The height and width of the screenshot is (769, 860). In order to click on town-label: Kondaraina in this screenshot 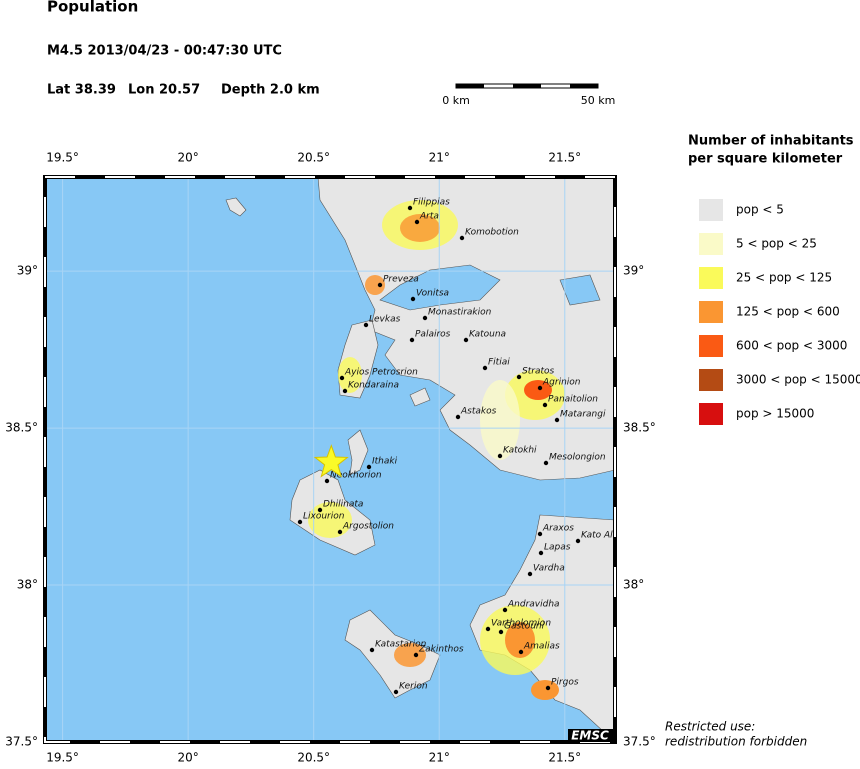, I will do `click(373, 386)`.